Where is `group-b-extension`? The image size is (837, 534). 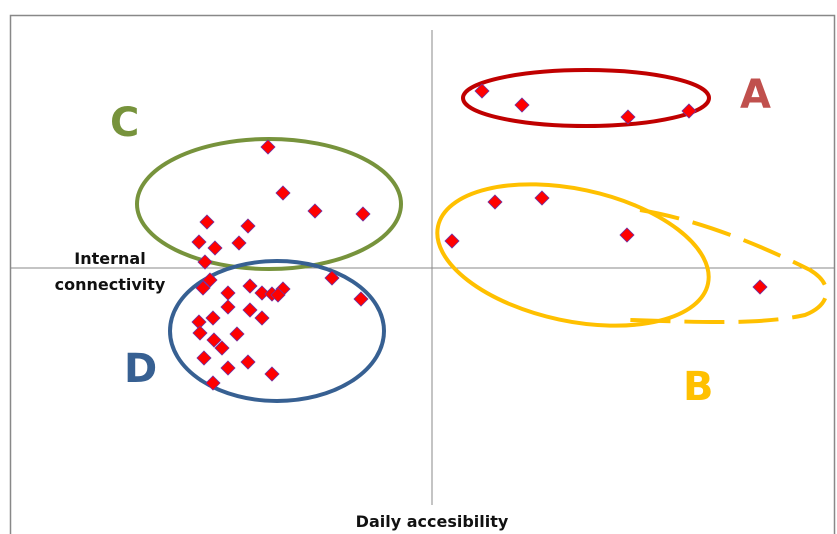
group-b-extension is located at coordinates (729, 266).